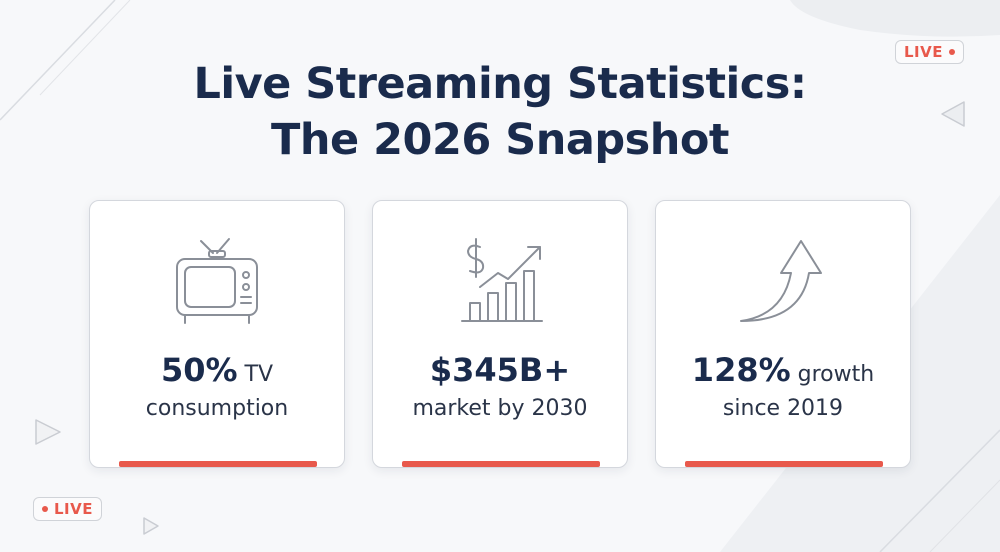  Describe the element at coordinates (741, 370) in the screenshot. I see `stat-value: 128%` at that location.